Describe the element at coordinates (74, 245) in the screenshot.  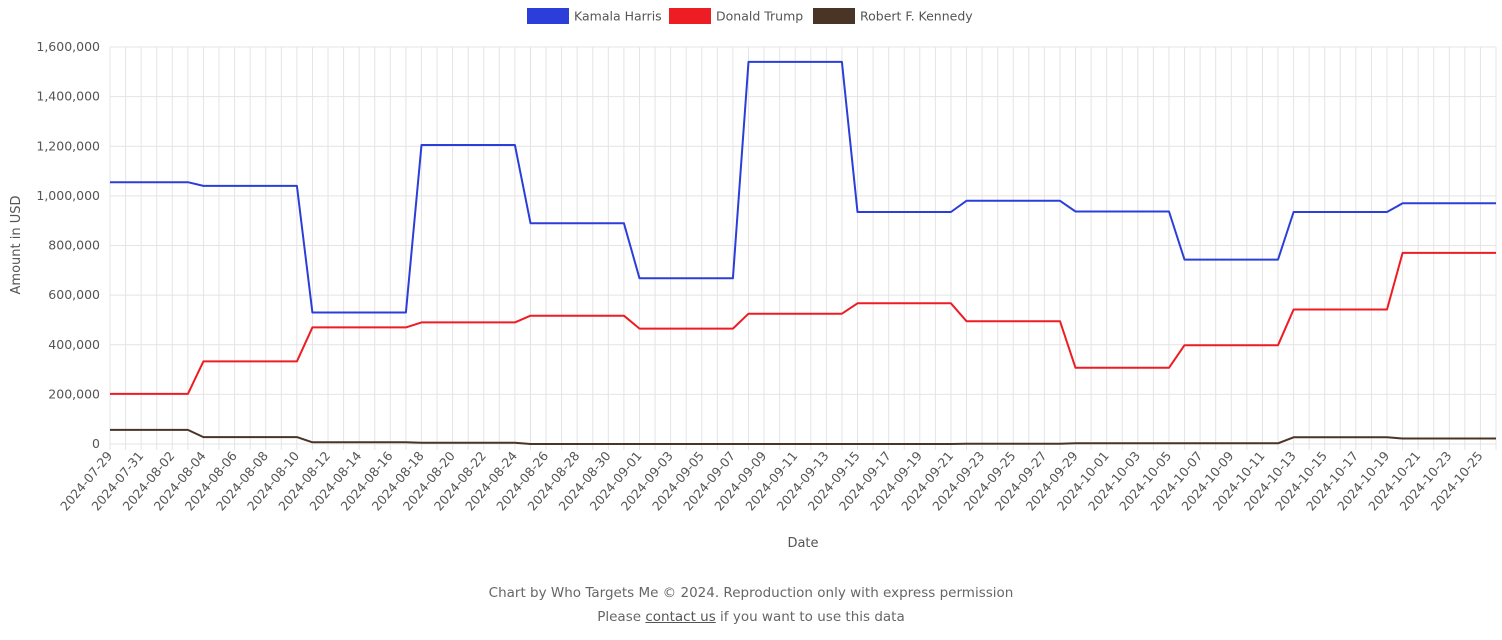
I see `y-tick-label: 800,000` at that location.